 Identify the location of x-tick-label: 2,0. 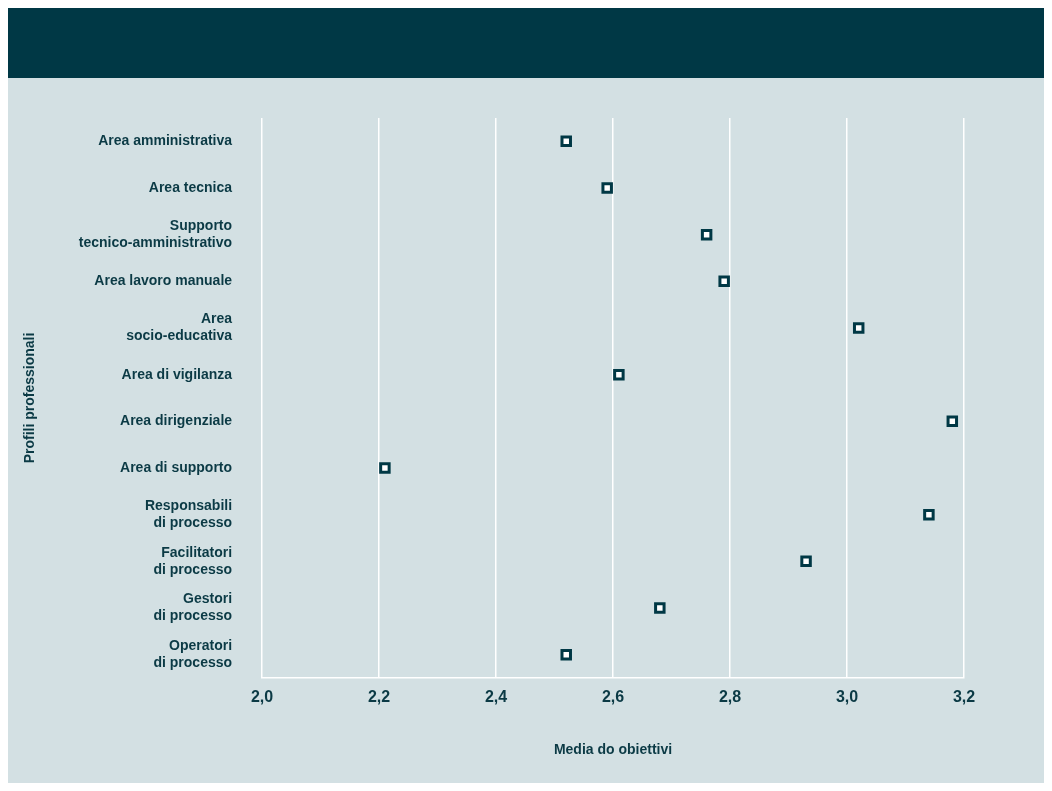
(262, 697).